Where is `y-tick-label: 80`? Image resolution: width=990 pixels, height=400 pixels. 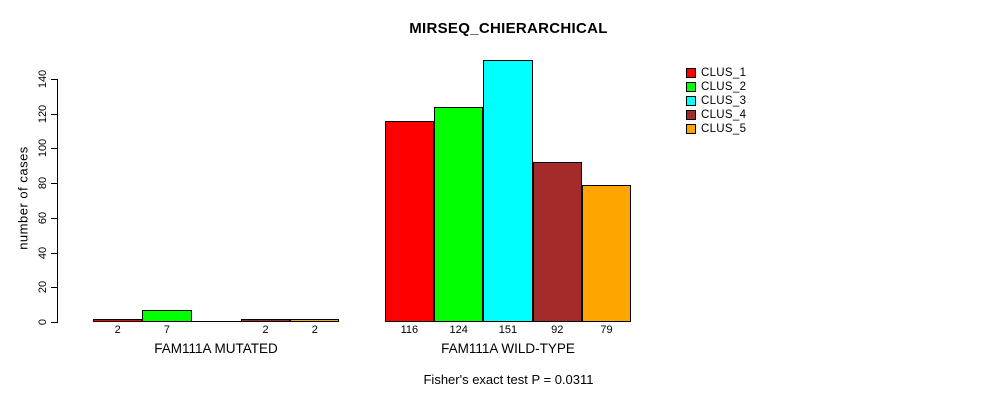
y-tick-label: 80 is located at coordinates (43, 183).